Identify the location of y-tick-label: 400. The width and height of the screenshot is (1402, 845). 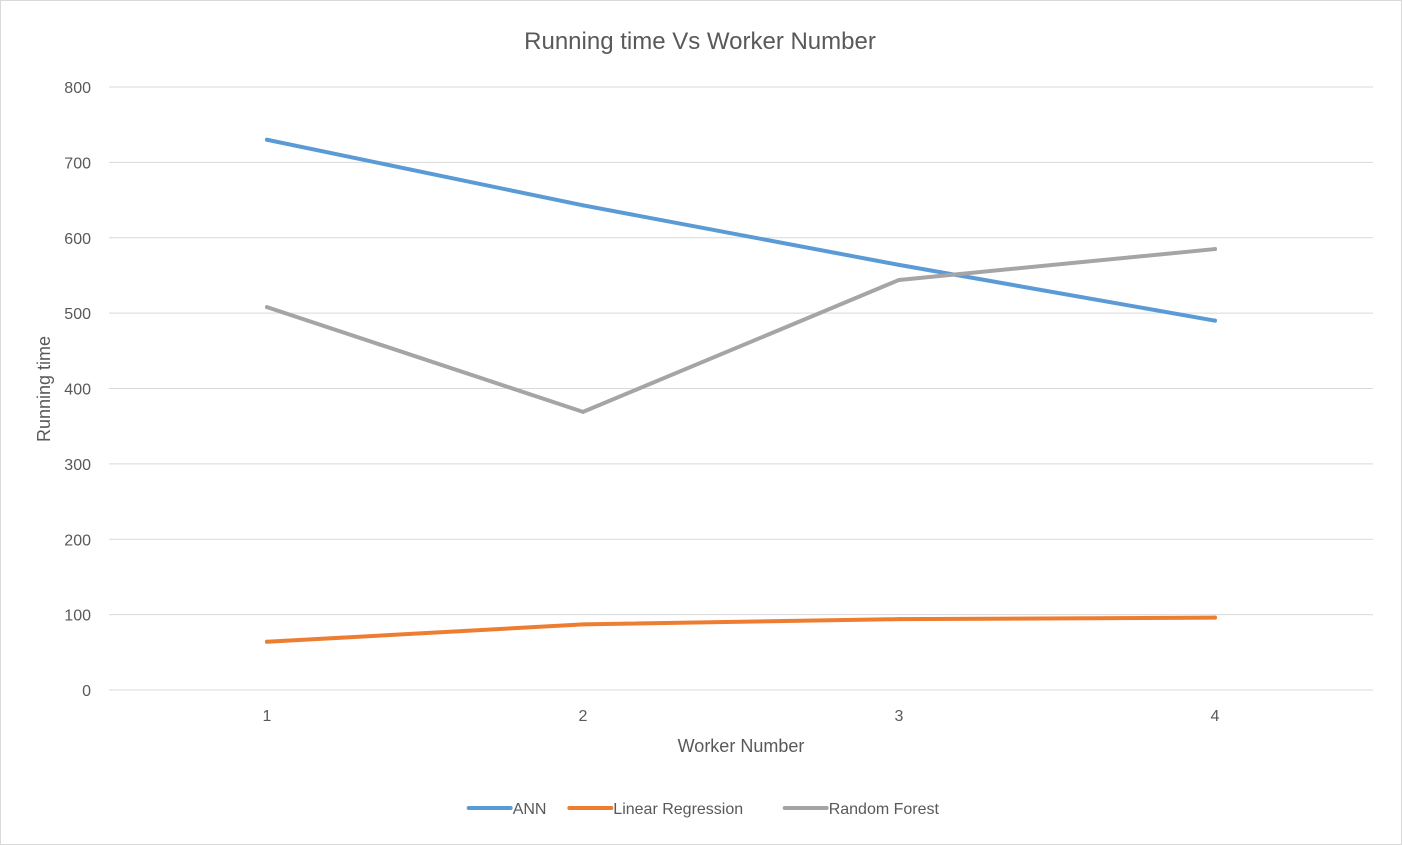
(77, 390).